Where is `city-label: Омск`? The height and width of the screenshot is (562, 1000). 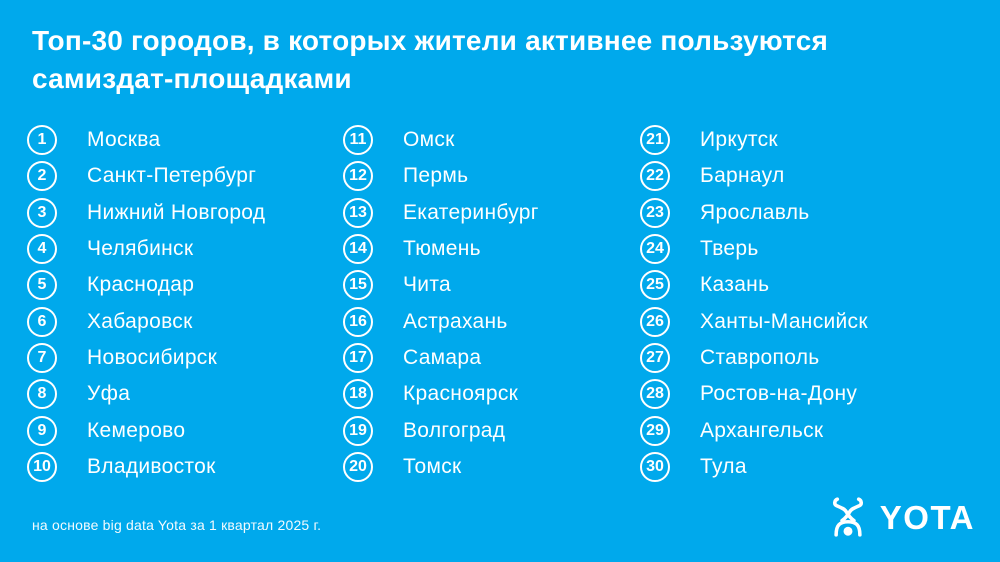
city-label: Омск is located at coordinates (429, 140).